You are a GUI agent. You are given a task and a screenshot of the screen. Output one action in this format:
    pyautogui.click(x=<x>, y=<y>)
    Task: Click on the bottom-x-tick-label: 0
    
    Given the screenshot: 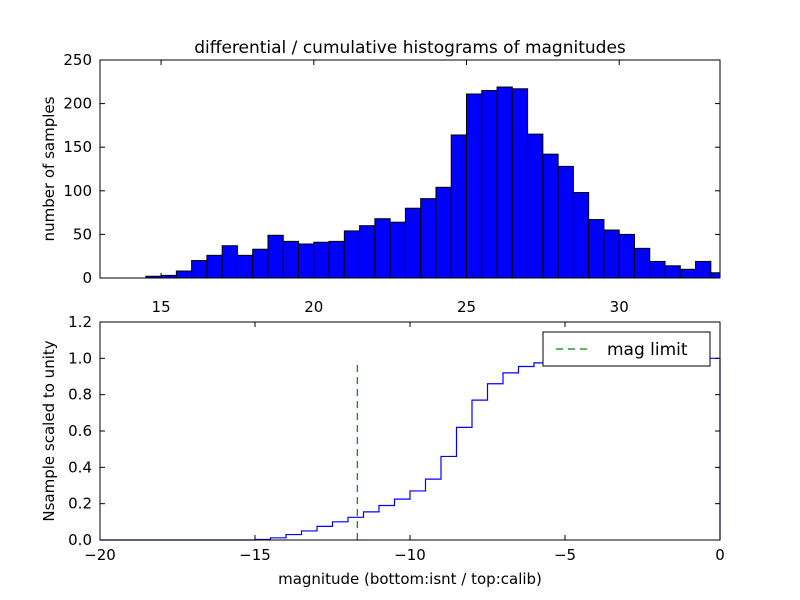 What is the action you would take?
    pyautogui.click(x=720, y=555)
    